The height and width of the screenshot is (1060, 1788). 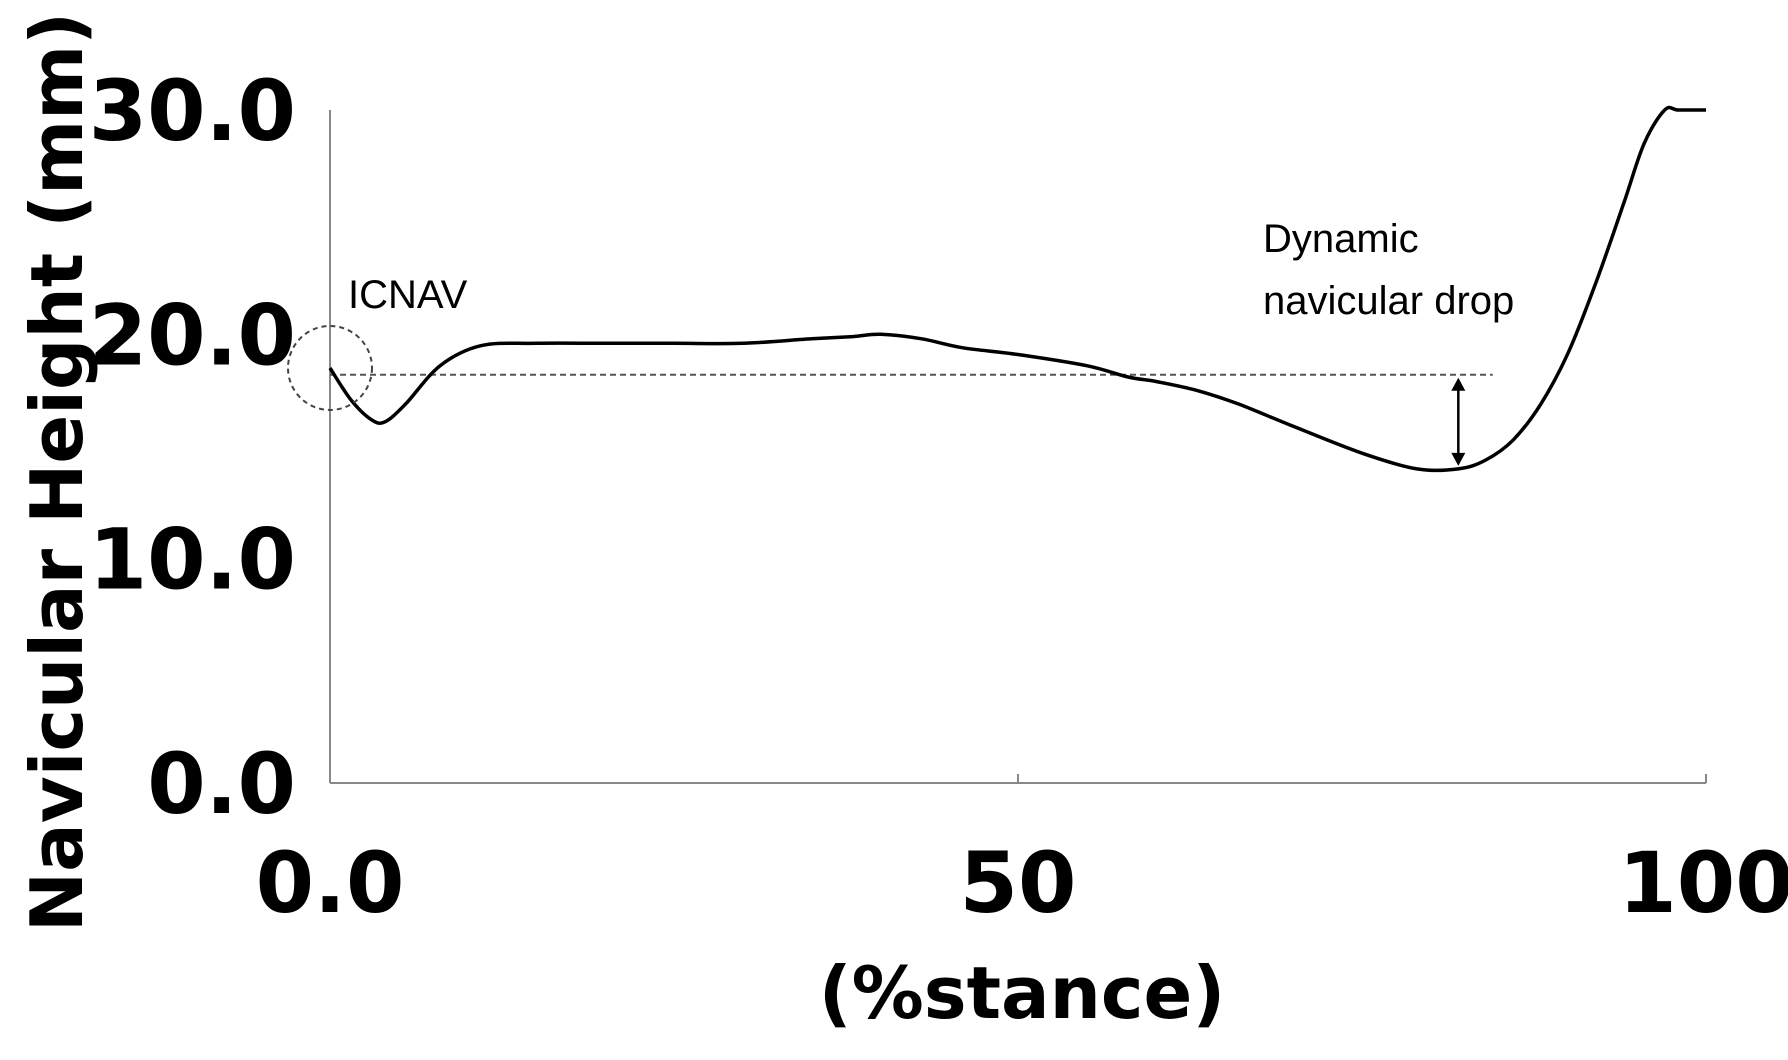 I want to click on icnav-label: ICNAV, so click(x=408, y=295).